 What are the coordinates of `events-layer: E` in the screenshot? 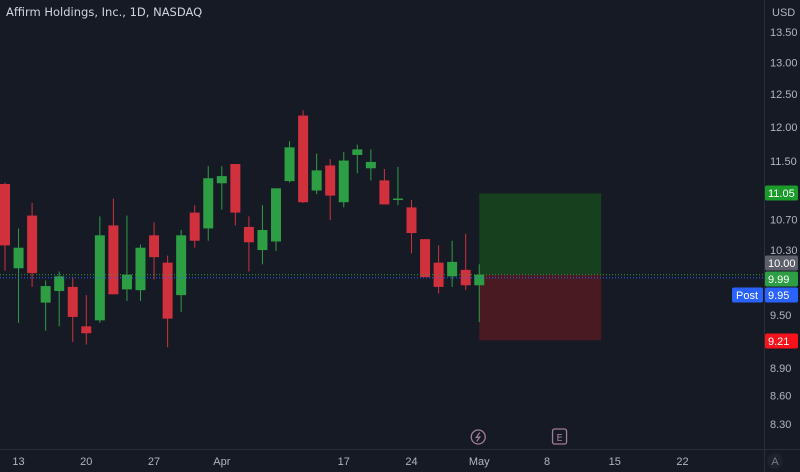 It's located at (519, 436).